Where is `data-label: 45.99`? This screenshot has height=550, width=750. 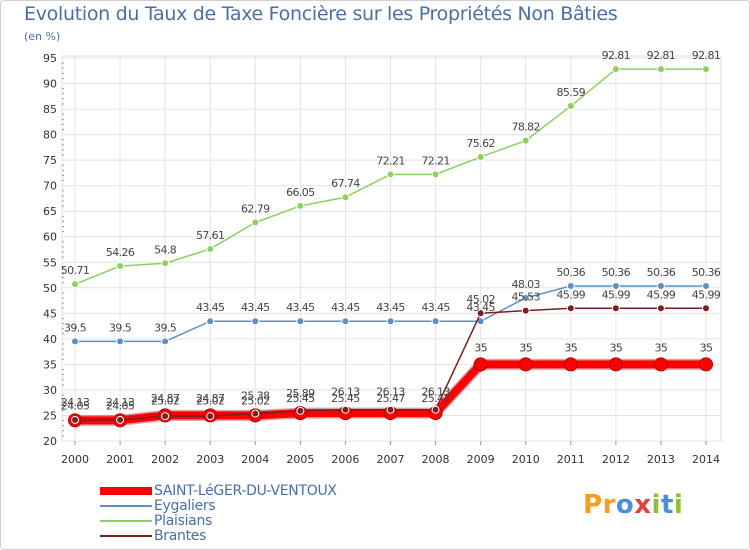
data-label: 45.99 is located at coordinates (661, 294).